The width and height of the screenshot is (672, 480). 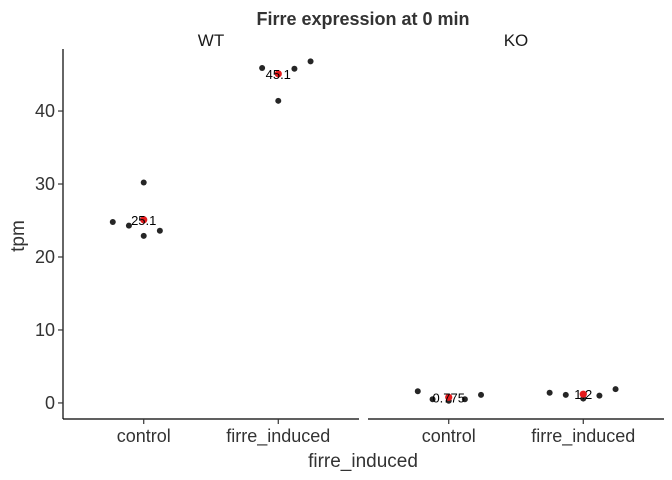 What do you see at coordinates (50, 403) in the screenshot?
I see `y-tick-label: 0` at bounding box center [50, 403].